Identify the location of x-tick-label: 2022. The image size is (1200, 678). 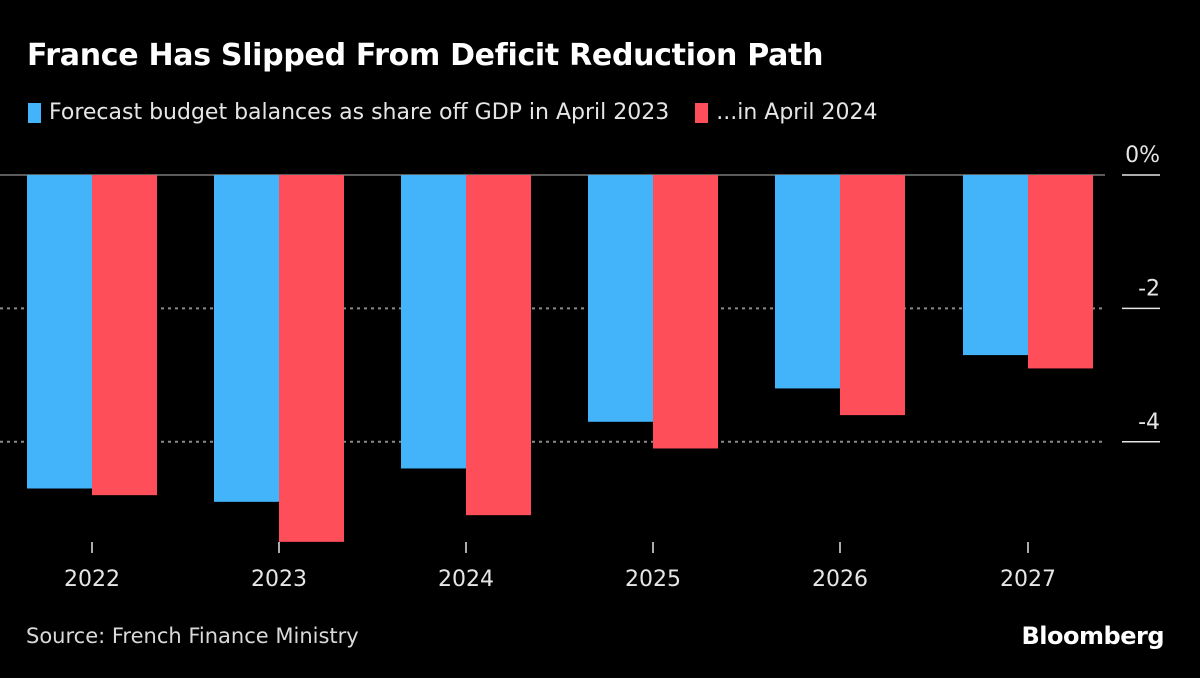
(92, 579).